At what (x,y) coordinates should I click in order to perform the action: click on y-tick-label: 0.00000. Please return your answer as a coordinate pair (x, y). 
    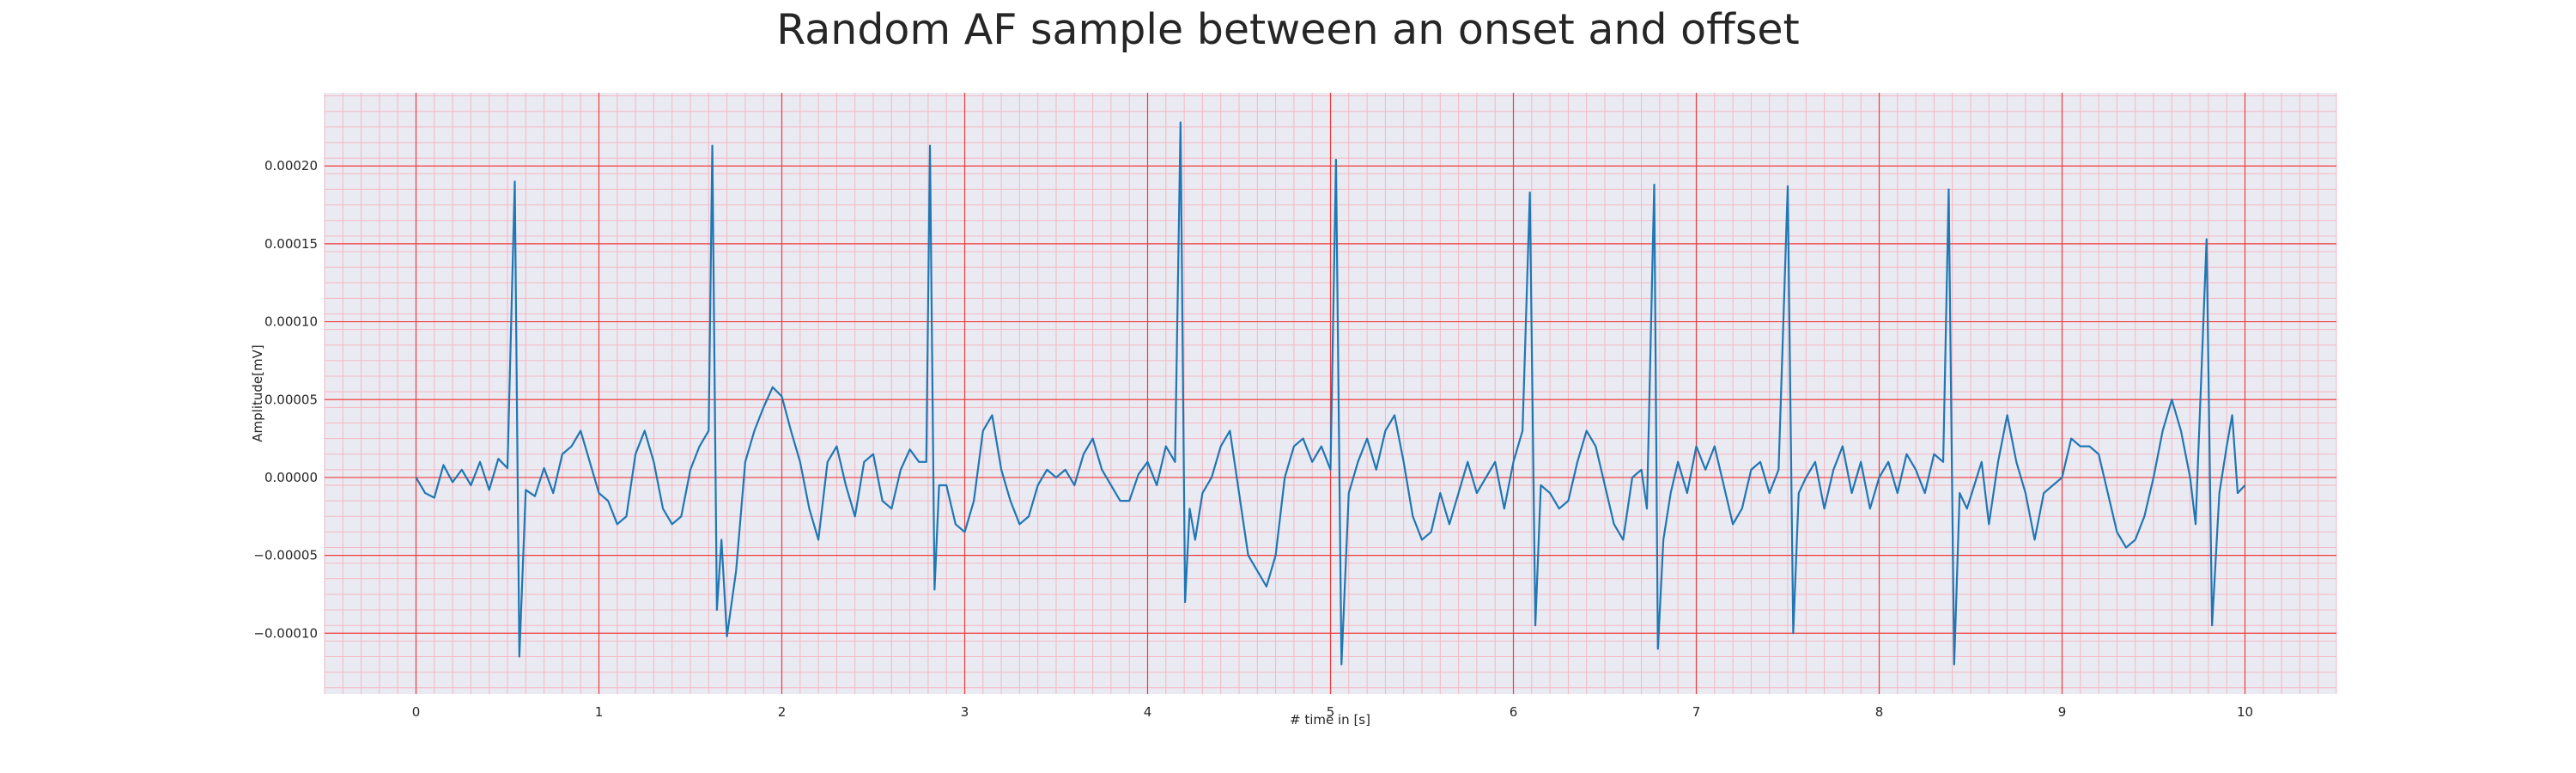
    Looking at the image, I should click on (291, 477).